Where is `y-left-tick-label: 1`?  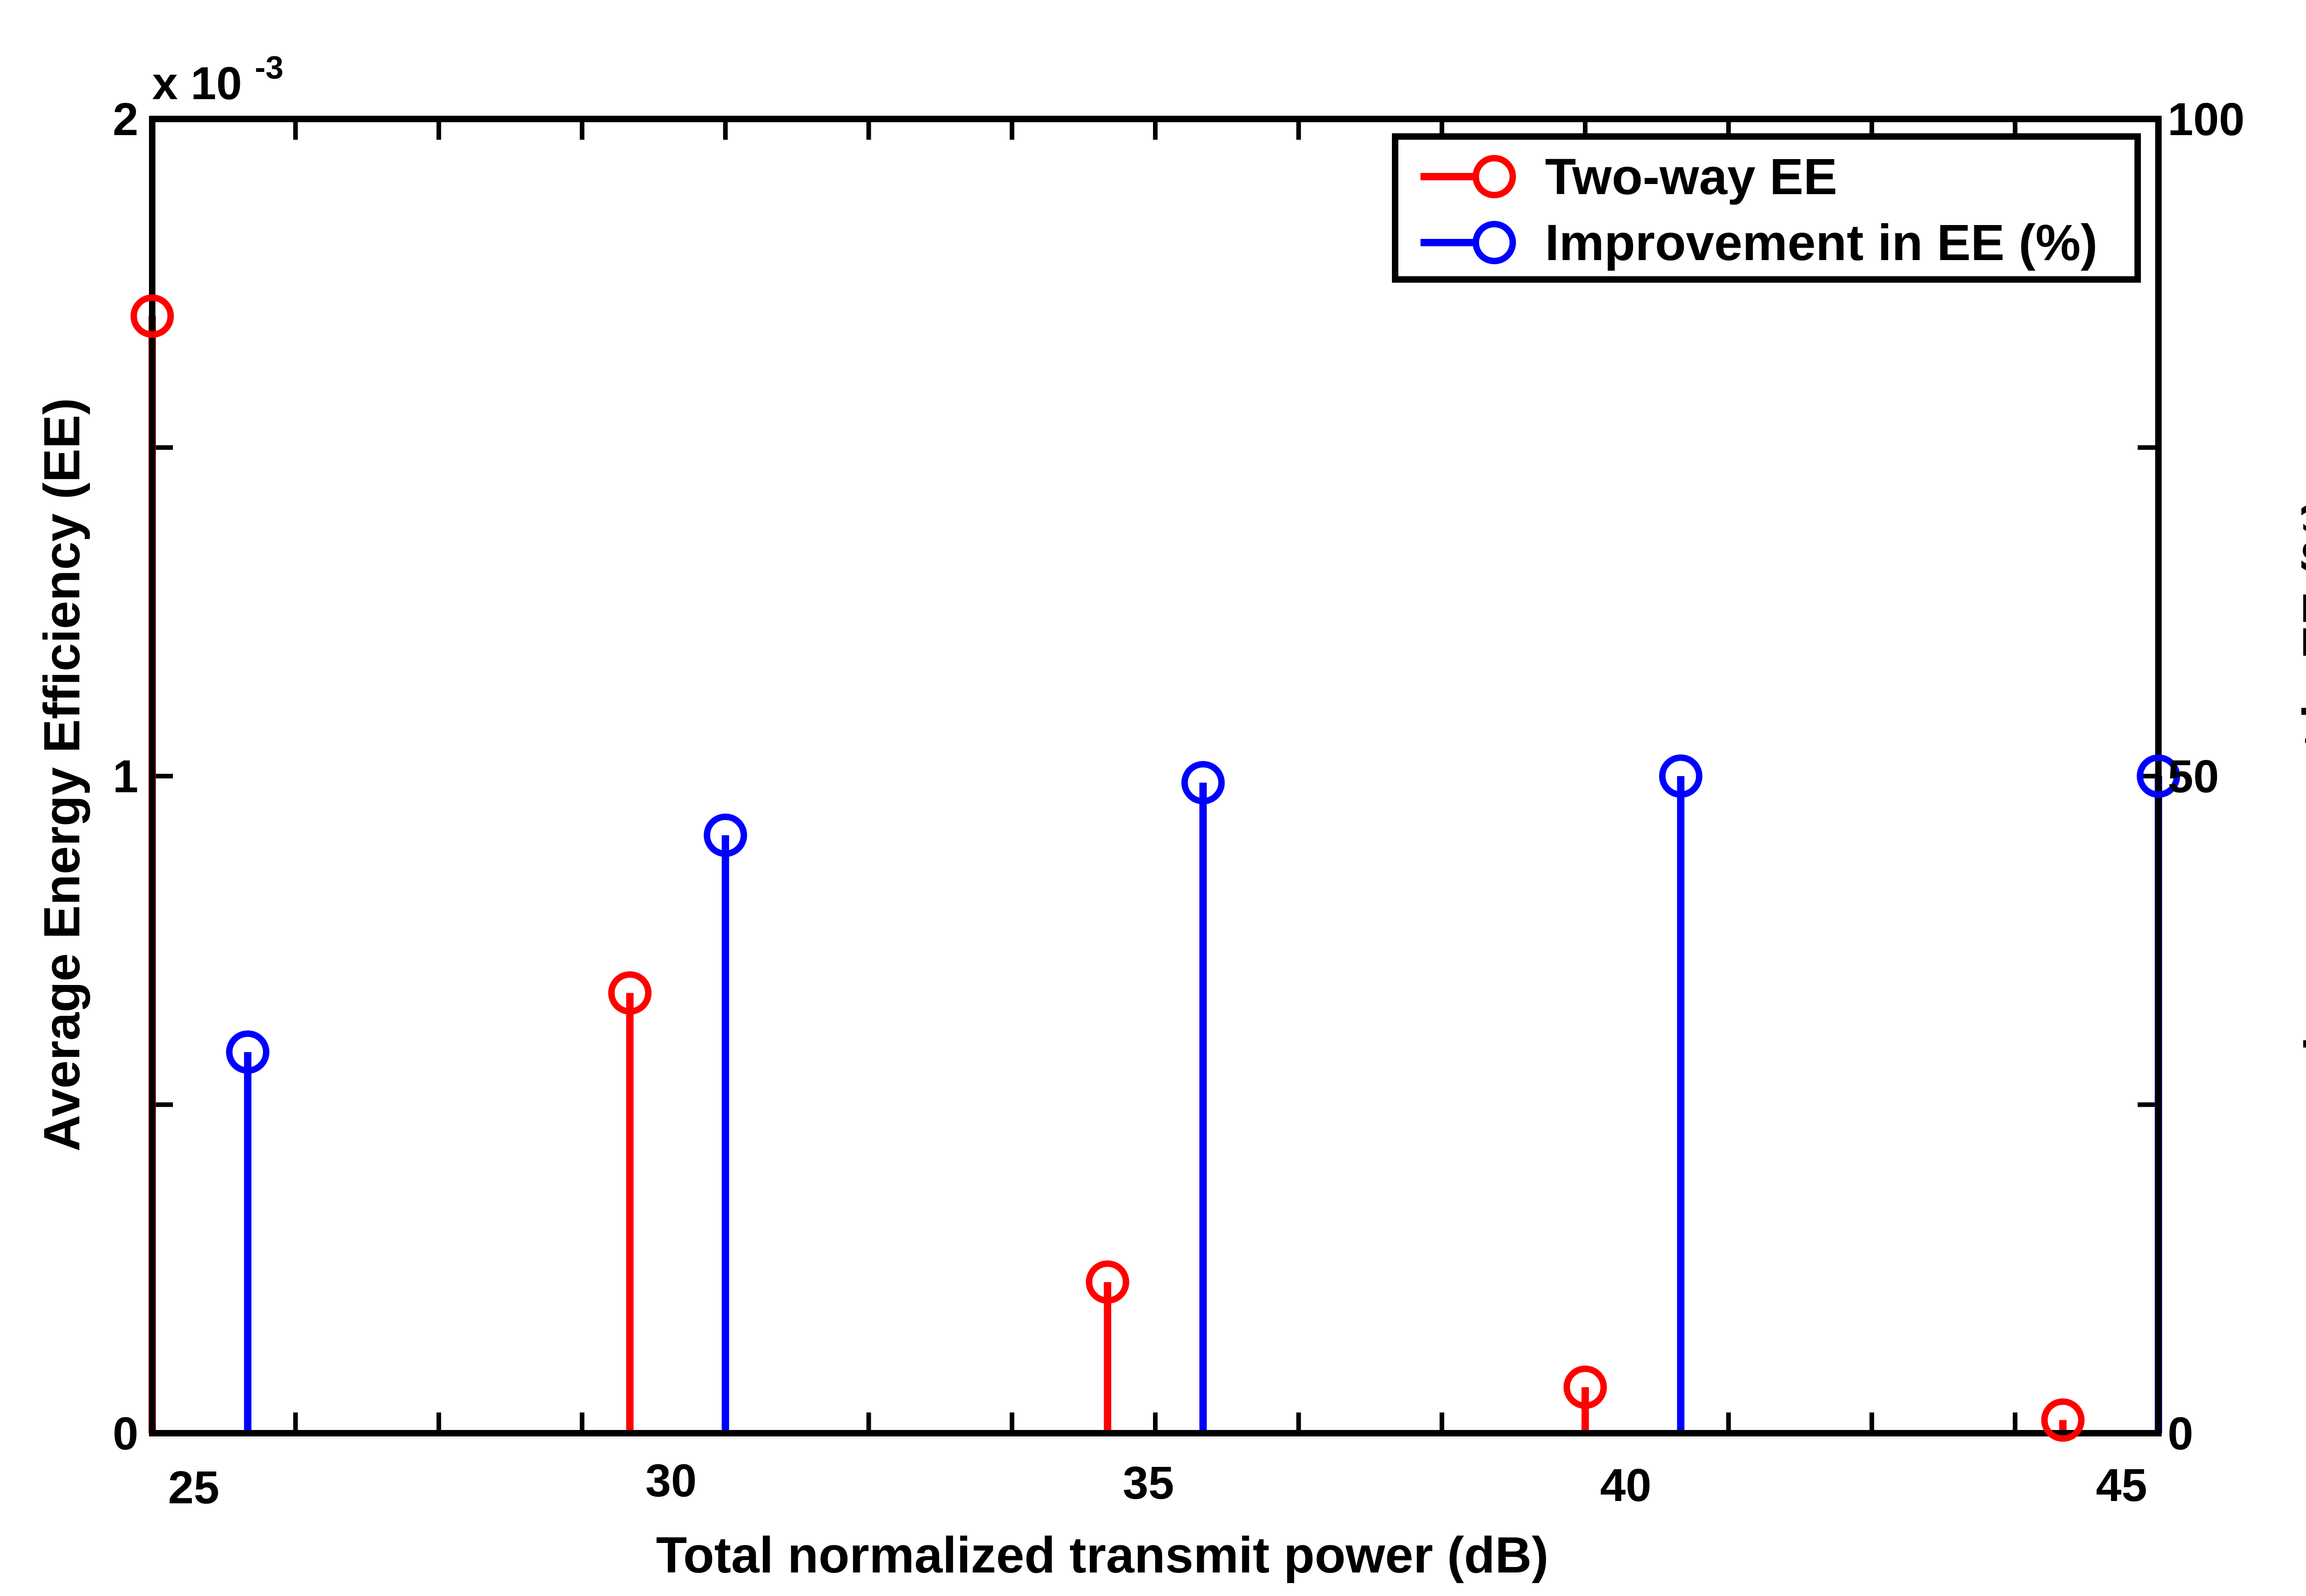
y-left-tick-label: 1 is located at coordinates (125, 776).